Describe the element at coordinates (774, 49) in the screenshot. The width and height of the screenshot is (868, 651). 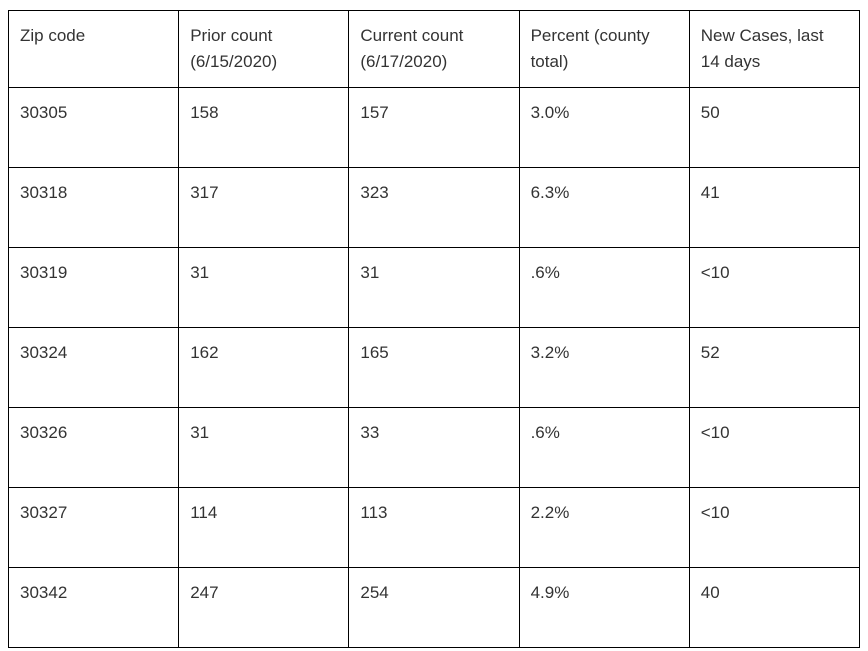
I see `col-header-new-cases: New Cases, last 14 days` at that location.